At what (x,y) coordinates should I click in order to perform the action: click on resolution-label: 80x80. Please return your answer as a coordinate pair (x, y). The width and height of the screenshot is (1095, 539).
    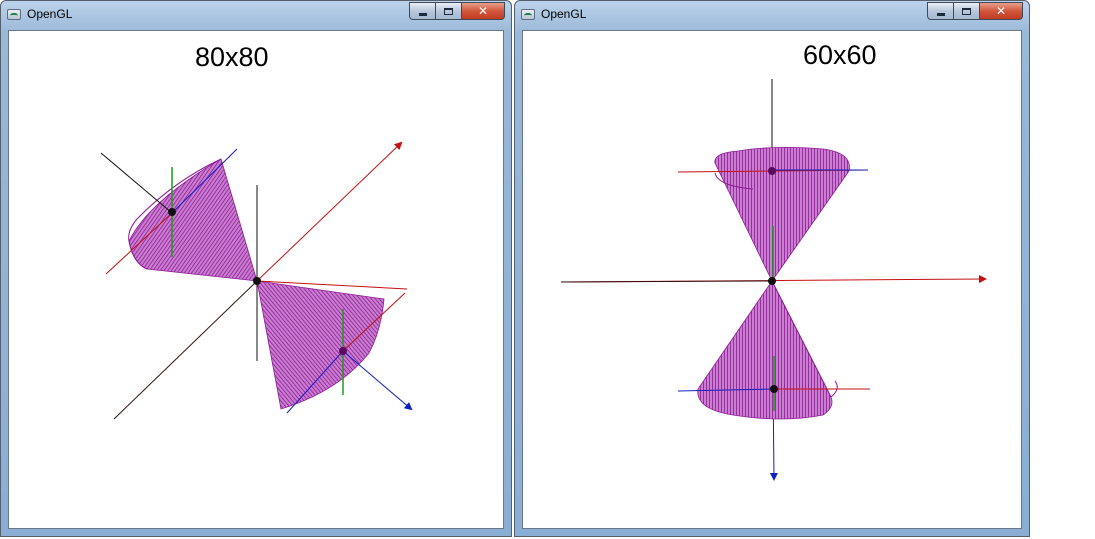
    Looking at the image, I should click on (232, 57).